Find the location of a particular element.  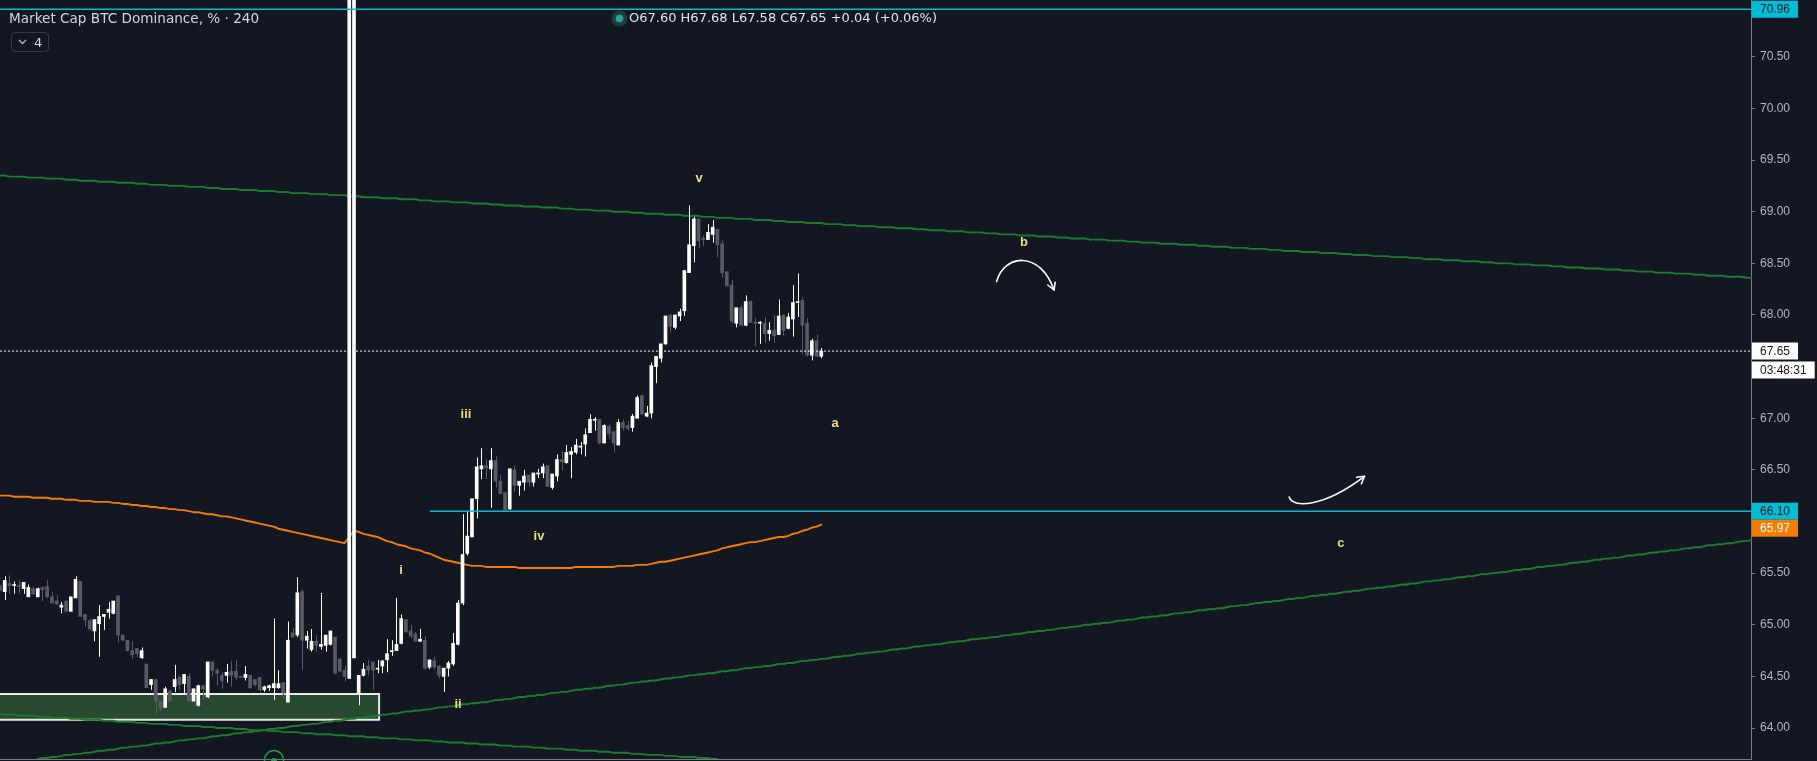

y-tick-label: 68.50 is located at coordinates (1775, 262).